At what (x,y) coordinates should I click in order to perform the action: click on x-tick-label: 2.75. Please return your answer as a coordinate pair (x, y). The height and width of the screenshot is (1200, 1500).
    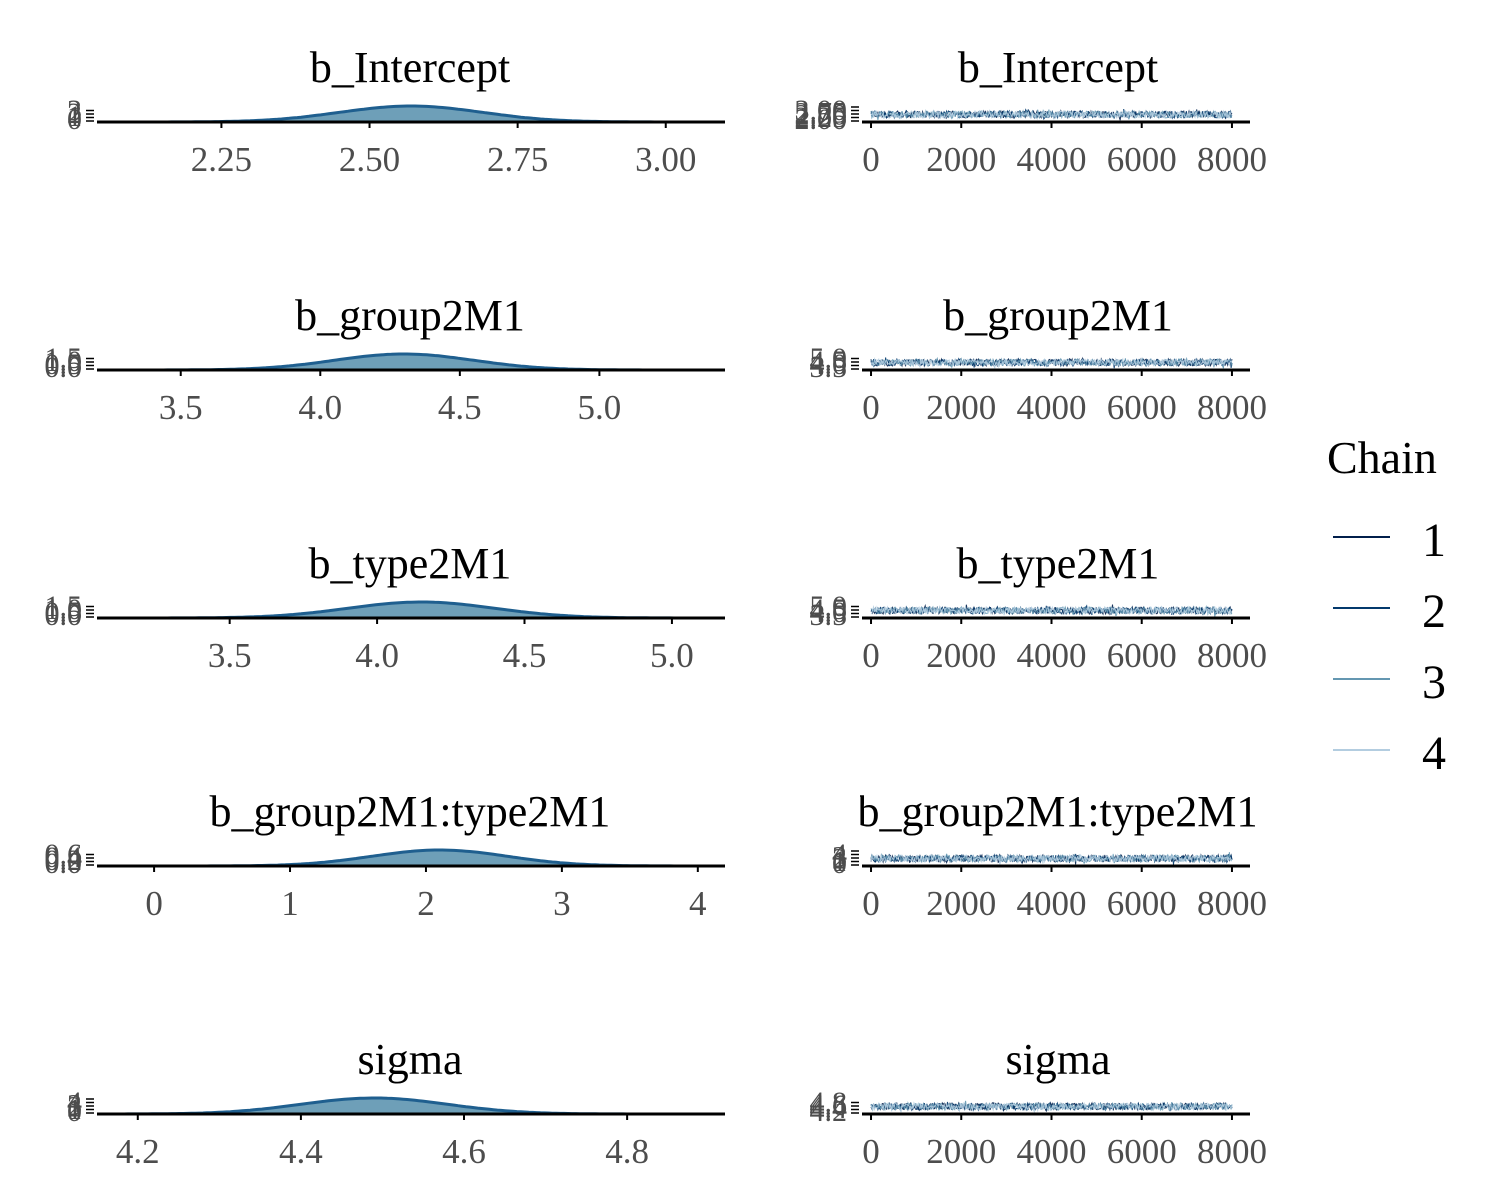
    Looking at the image, I should click on (517, 159).